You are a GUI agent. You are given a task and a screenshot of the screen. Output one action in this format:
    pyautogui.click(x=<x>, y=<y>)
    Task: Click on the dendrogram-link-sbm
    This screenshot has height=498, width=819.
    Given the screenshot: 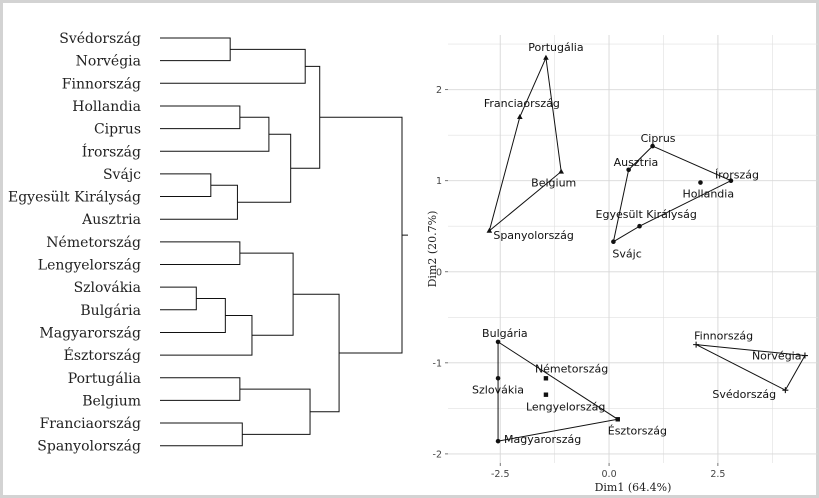 What is the action you would take?
    pyautogui.click(x=193, y=315)
    